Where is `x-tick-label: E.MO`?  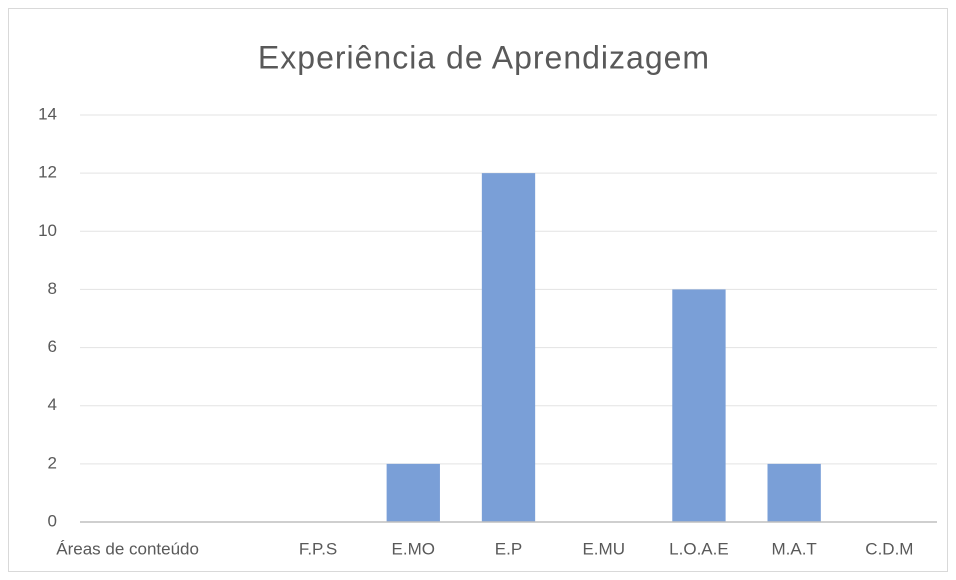
x-tick-label: E.MO is located at coordinates (413, 548).